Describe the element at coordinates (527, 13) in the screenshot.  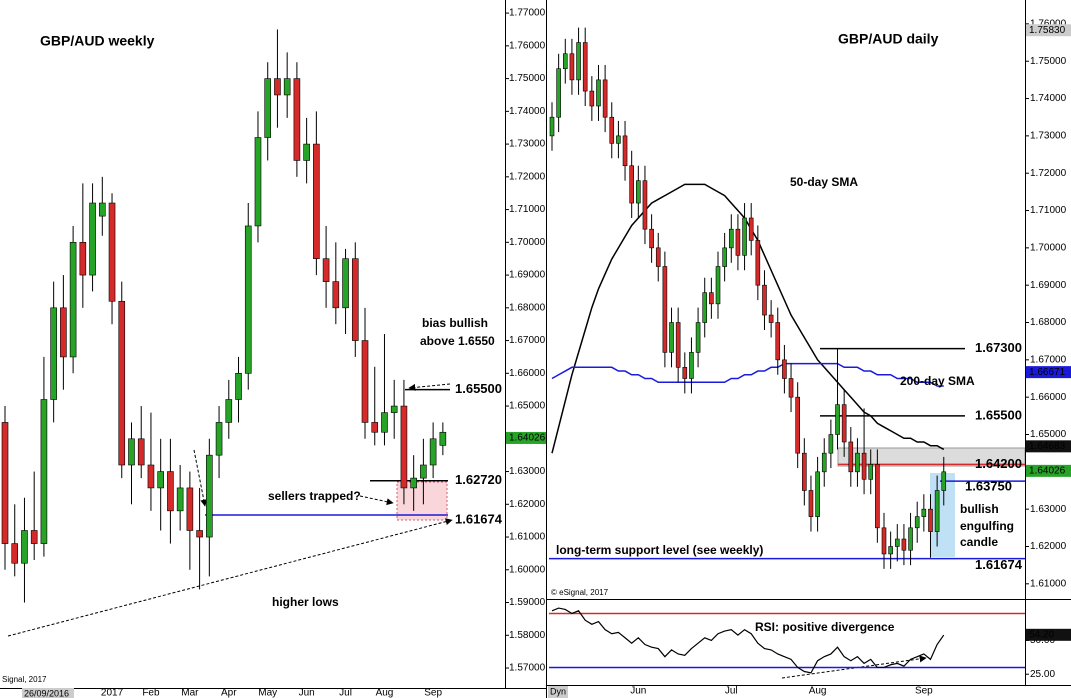
I see `y-tick-label: 1.77000` at that location.